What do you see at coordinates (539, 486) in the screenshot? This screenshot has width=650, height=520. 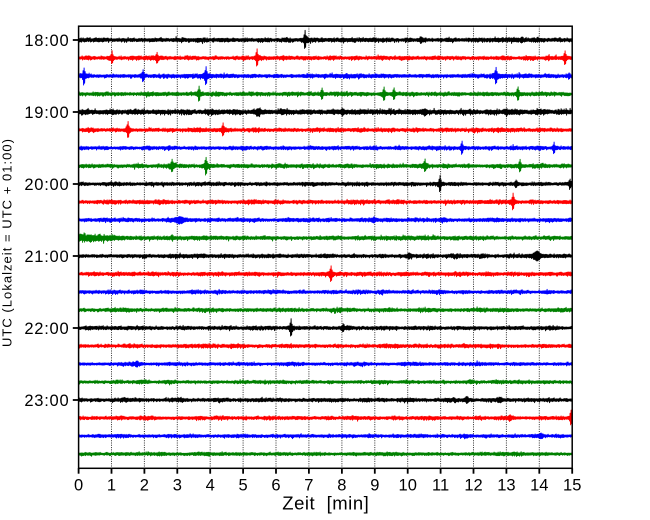 I see `svg-text: 14` at bounding box center [539, 486].